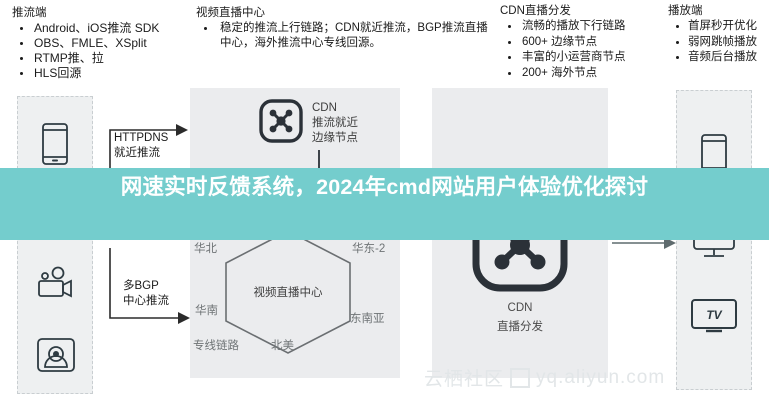 The image size is (769, 400). What do you see at coordinates (206, 311) in the screenshot?
I see `region-label-huanan: 华南` at bounding box center [206, 311].